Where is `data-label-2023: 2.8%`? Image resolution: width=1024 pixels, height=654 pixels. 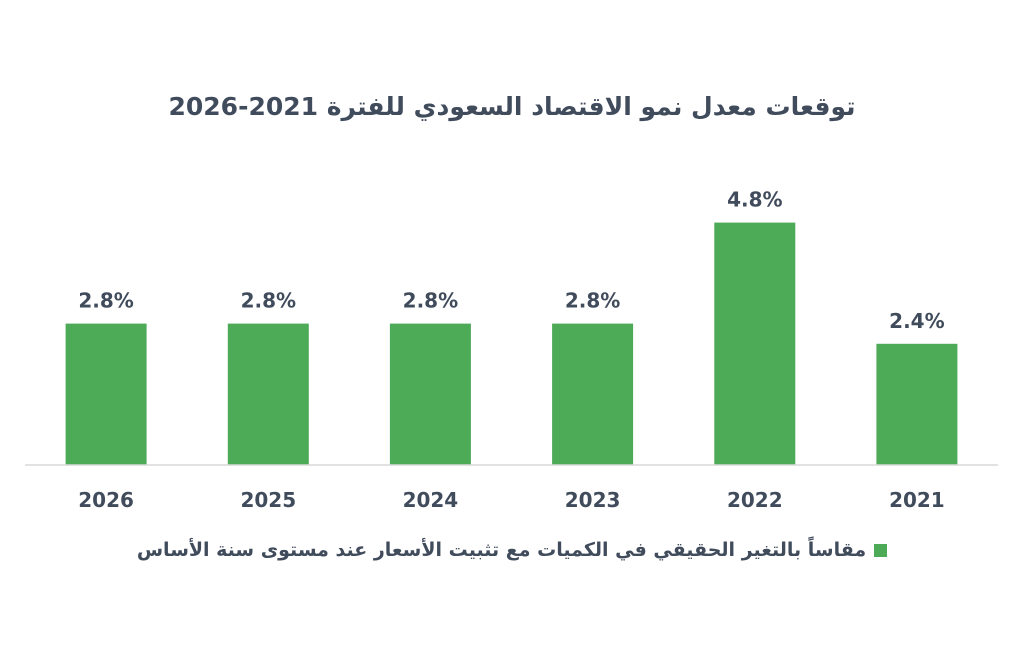
data-label-2023: 2.8% is located at coordinates (592, 301).